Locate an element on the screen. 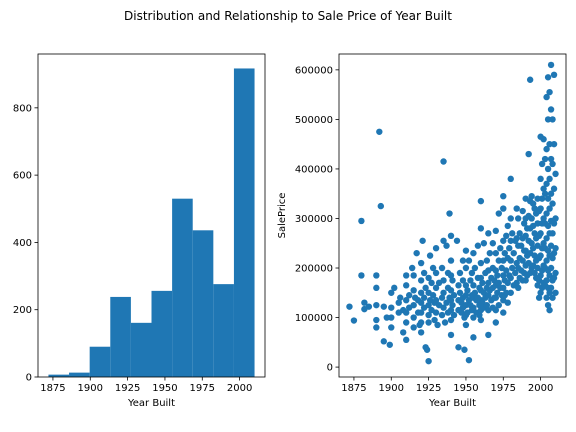 This screenshot has width=576, height=432. histogram-x-ticks: 1875 1900 1925 1950 1975 2000 is located at coordinates (146, 385).